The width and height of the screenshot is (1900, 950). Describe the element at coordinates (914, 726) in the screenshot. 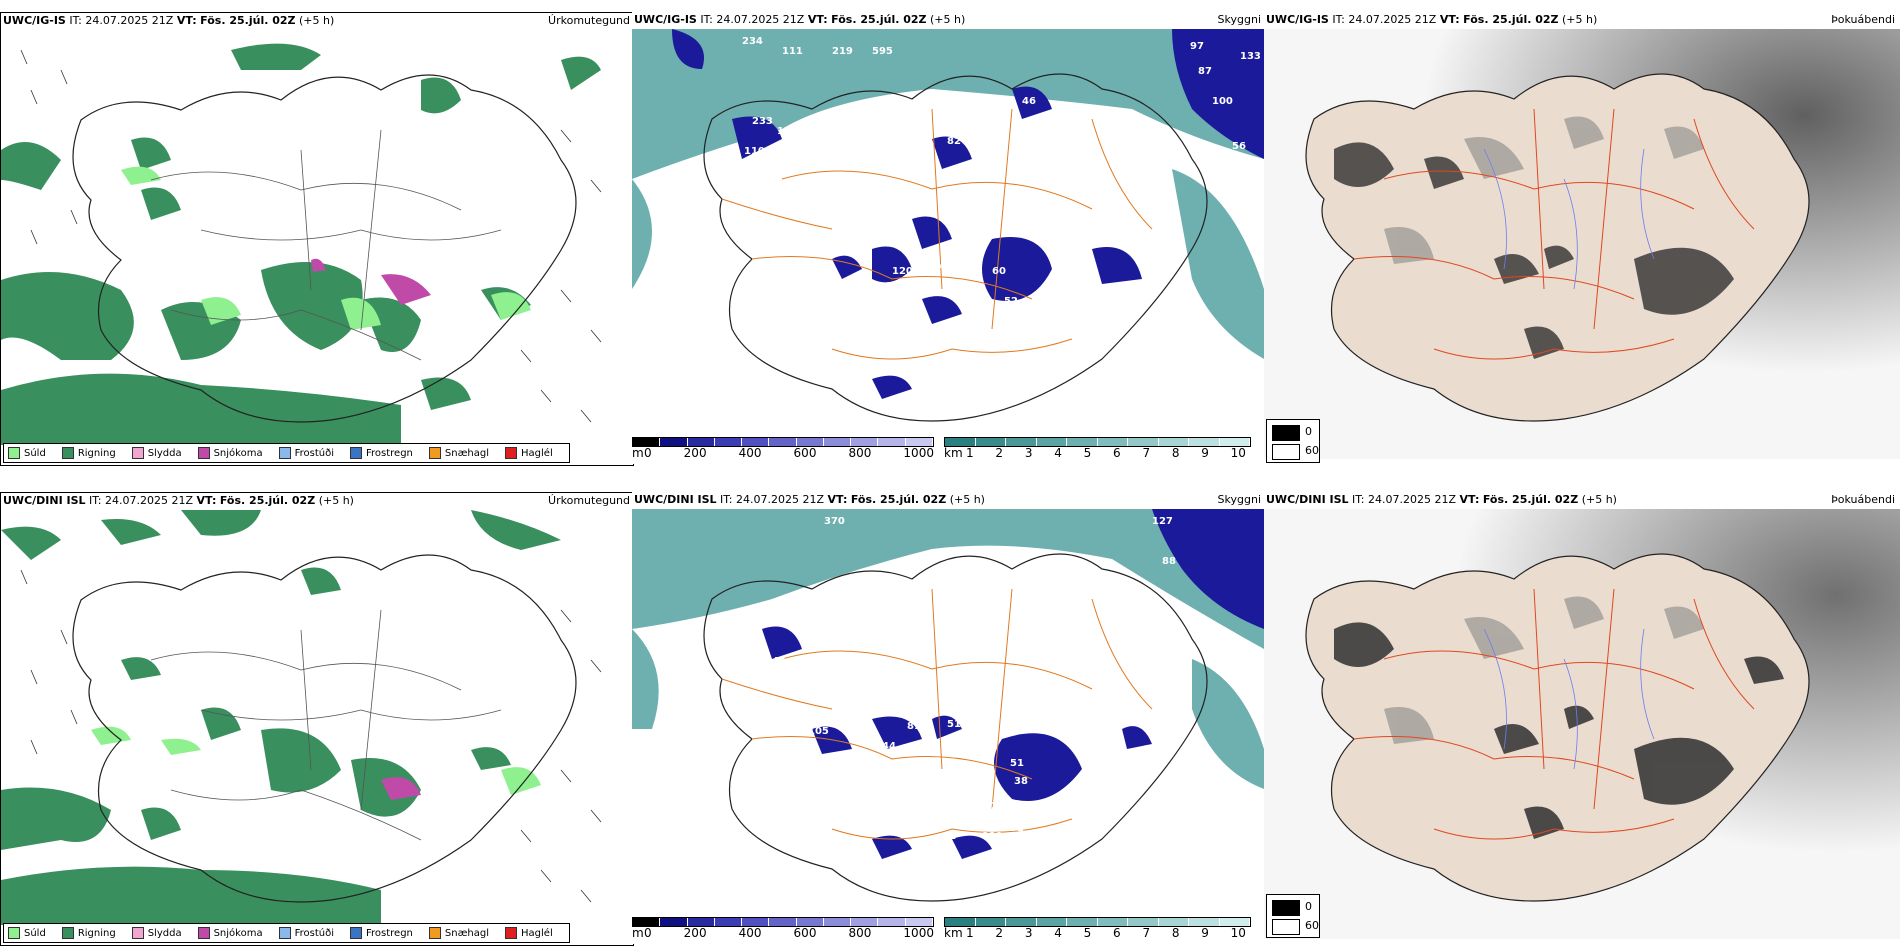

I see `vis-value-label: 81` at that location.